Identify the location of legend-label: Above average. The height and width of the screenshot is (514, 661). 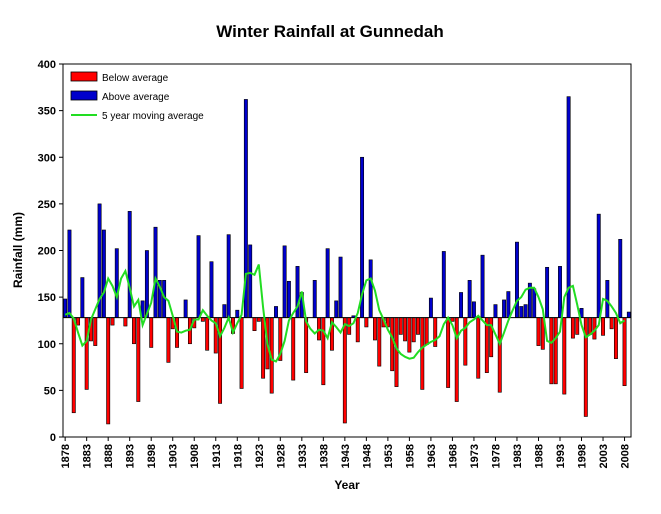
(136, 97).